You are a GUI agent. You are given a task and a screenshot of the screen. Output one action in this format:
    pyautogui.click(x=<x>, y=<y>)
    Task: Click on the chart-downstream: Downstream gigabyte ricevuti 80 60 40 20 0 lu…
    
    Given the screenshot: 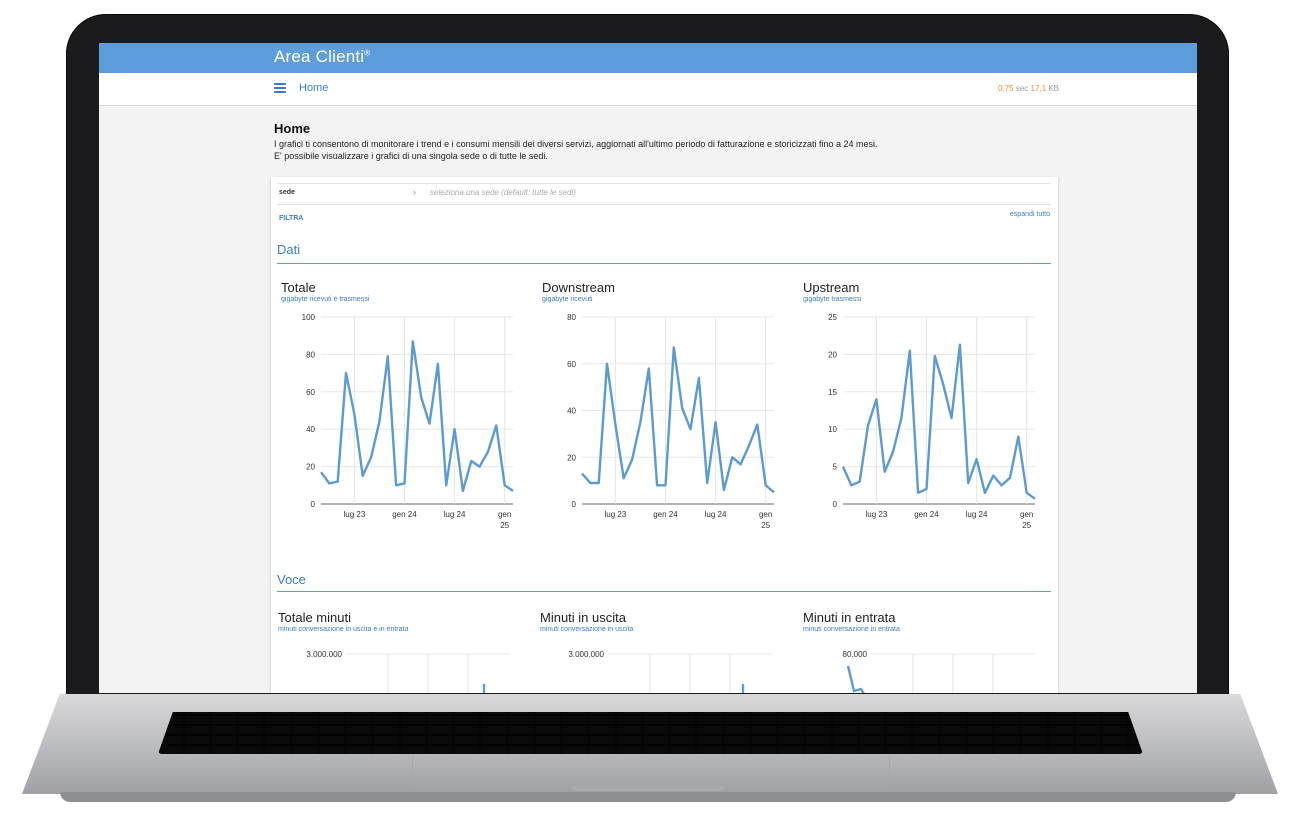 What is the action you would take?
    pyautogui.click(x=662, y=405)
    